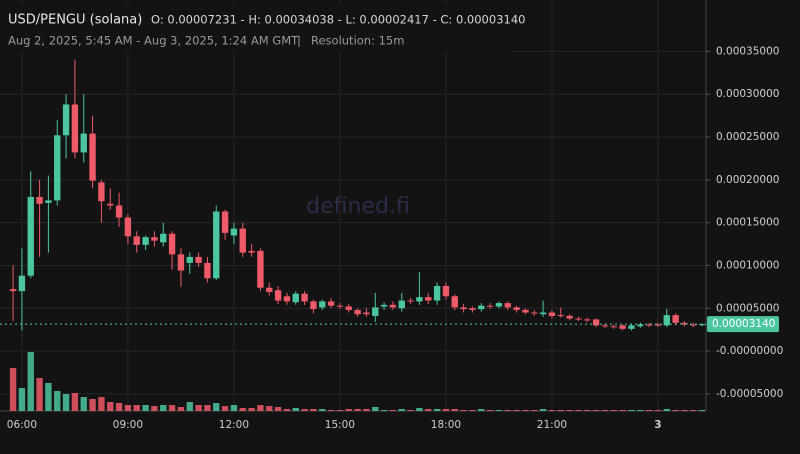 This screenshot has width=800, height=454. I want to click on last-price-badge, so click(743, 324).